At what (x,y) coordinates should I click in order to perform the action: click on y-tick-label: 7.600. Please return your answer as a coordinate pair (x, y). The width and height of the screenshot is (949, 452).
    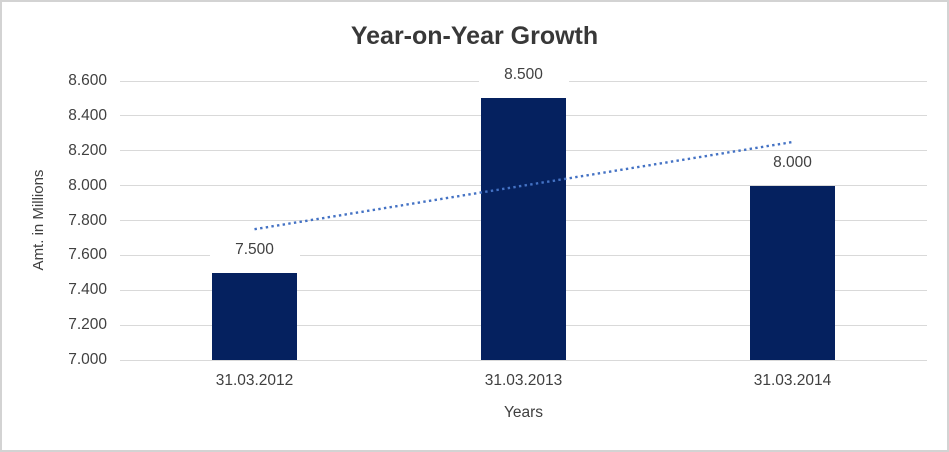
    Looking at the image, I should click on (87, 255).